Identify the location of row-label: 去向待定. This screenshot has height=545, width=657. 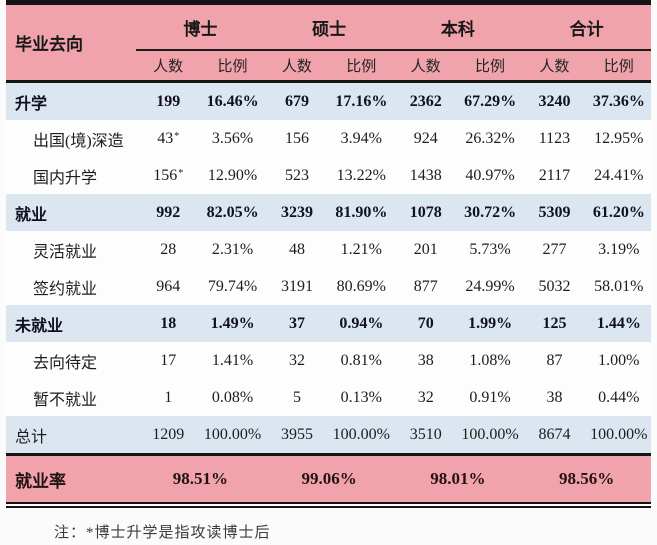
(71, 360).